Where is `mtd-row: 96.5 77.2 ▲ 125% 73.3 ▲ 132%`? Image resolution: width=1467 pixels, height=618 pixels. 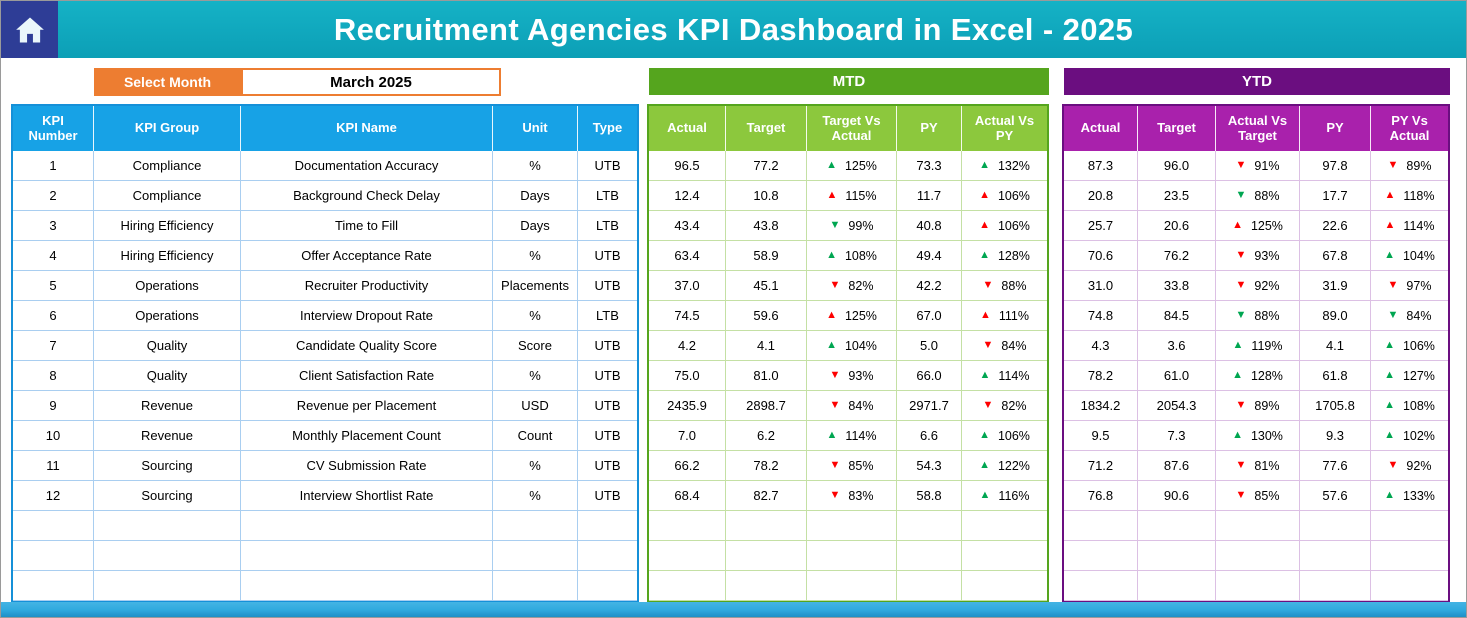
mtd-row: 96.5 77.2 ▲ 125% 73.3 ▲ 132% is located at coordinates (848, 166).